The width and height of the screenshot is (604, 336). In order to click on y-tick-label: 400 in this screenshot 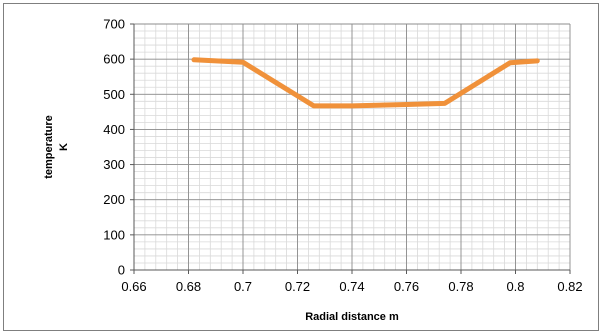, I will do `click(114, 129)`.